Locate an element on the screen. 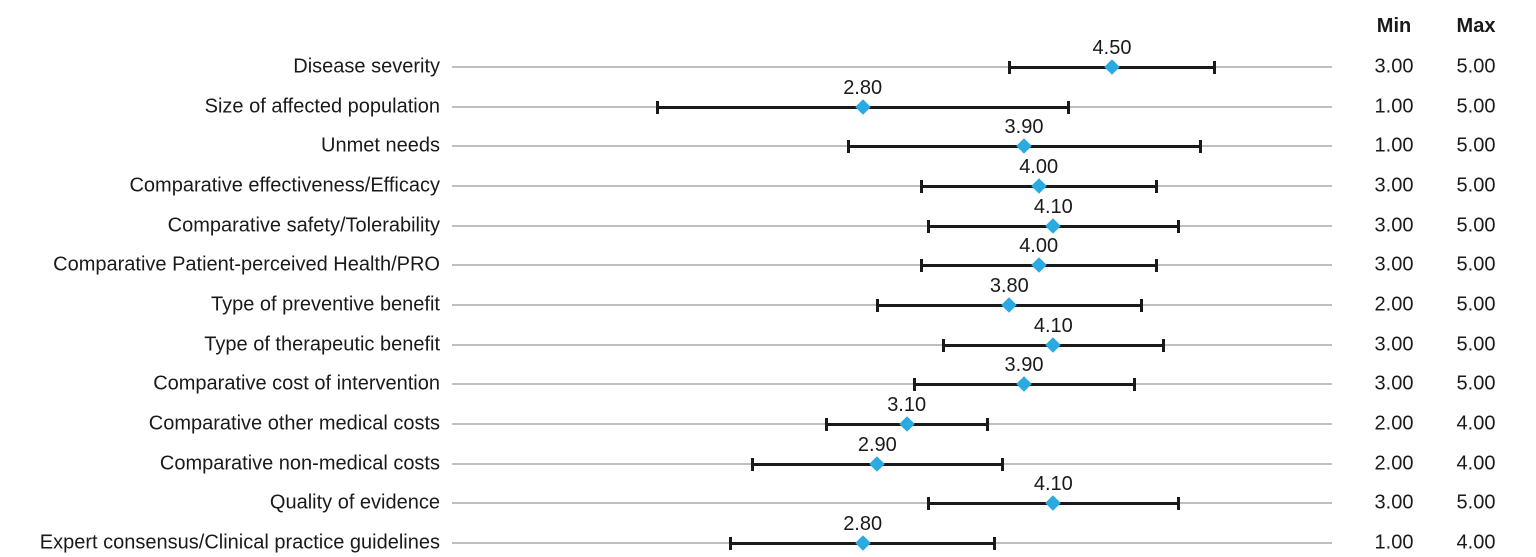 The height and width of the screenshot is (557, 1536). row-label: Comparative other medical costs is located at coordinates (294, 423).